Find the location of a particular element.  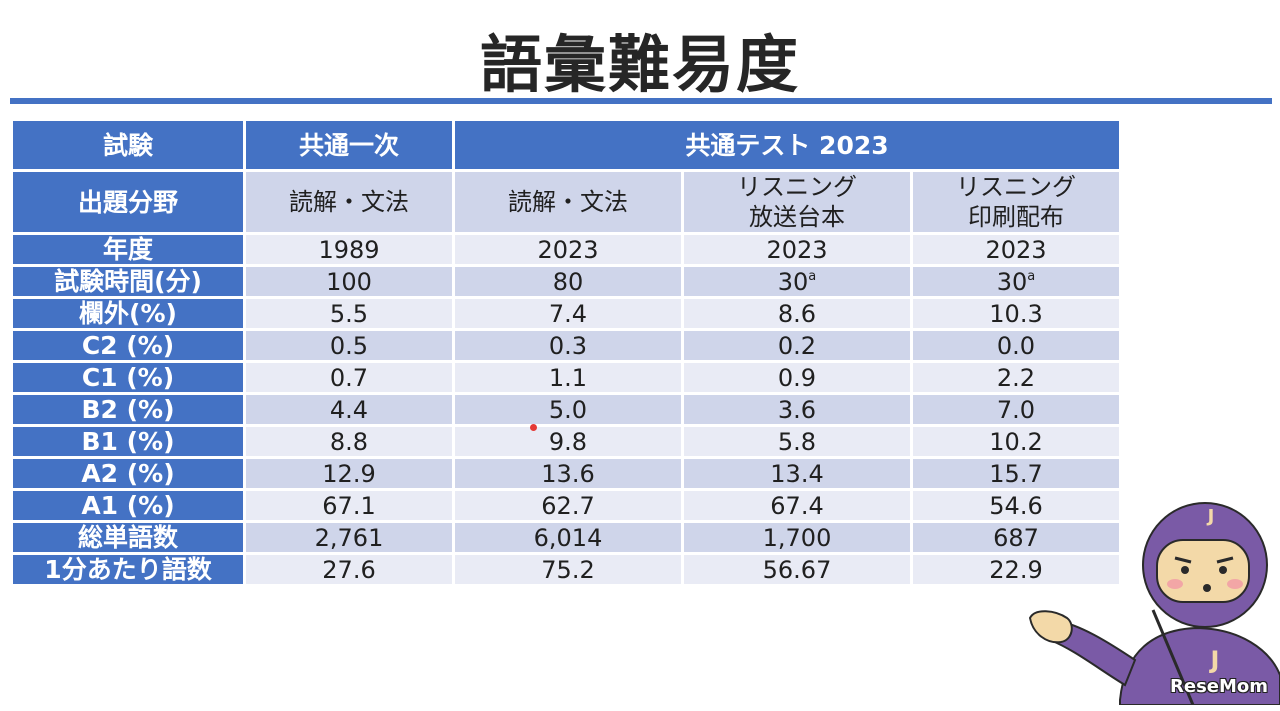

table-row: B2 (%) 4.4 5.0 3.6 7.0 is located at coordinates (566, 409).